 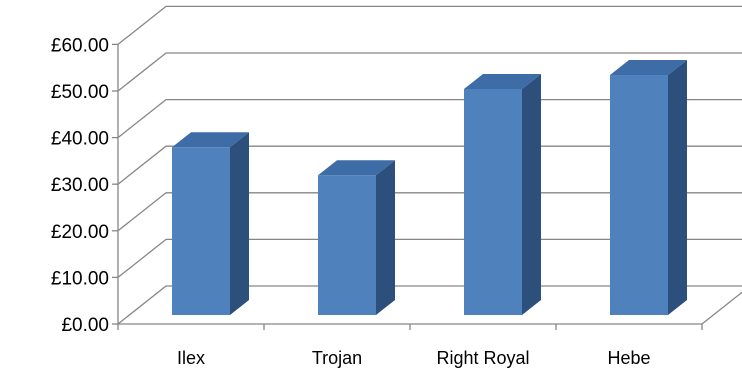 What do you see at coordinates (191, 358) in the screenshot?
I see `category-label: Ilex` at bounding box center [191, 358].